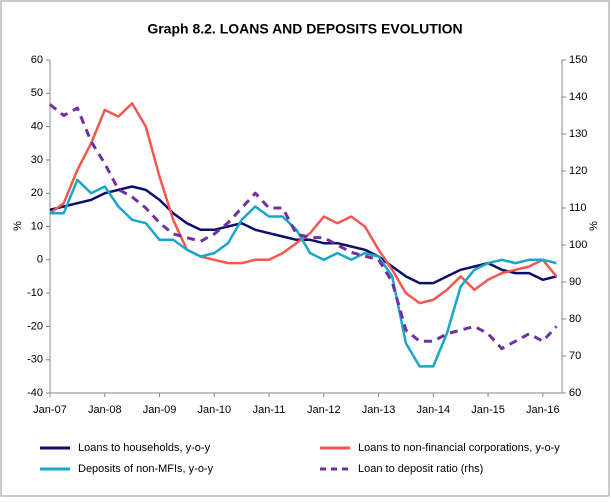 The image size is (611, 503). Describe the element at coordinates (37, 60) in the screenshot. I see `y-tick-label: 60` at that location.